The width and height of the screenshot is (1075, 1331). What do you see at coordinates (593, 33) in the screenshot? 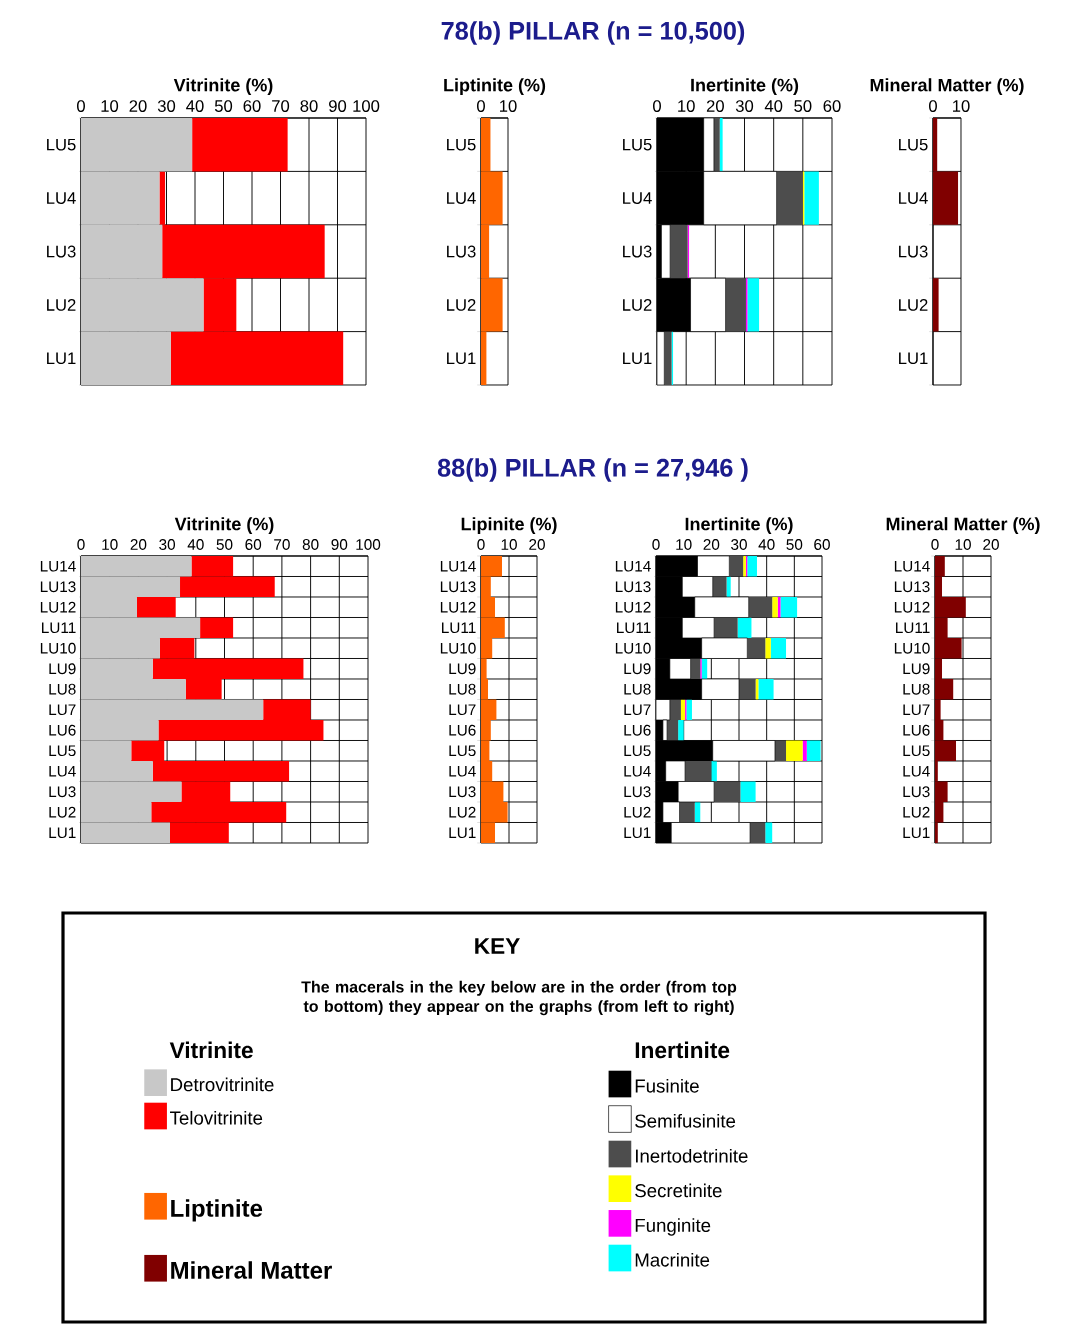
I see `text: 78(b) PILLAR (n = 10,500)` at bounding box center [593, 33].